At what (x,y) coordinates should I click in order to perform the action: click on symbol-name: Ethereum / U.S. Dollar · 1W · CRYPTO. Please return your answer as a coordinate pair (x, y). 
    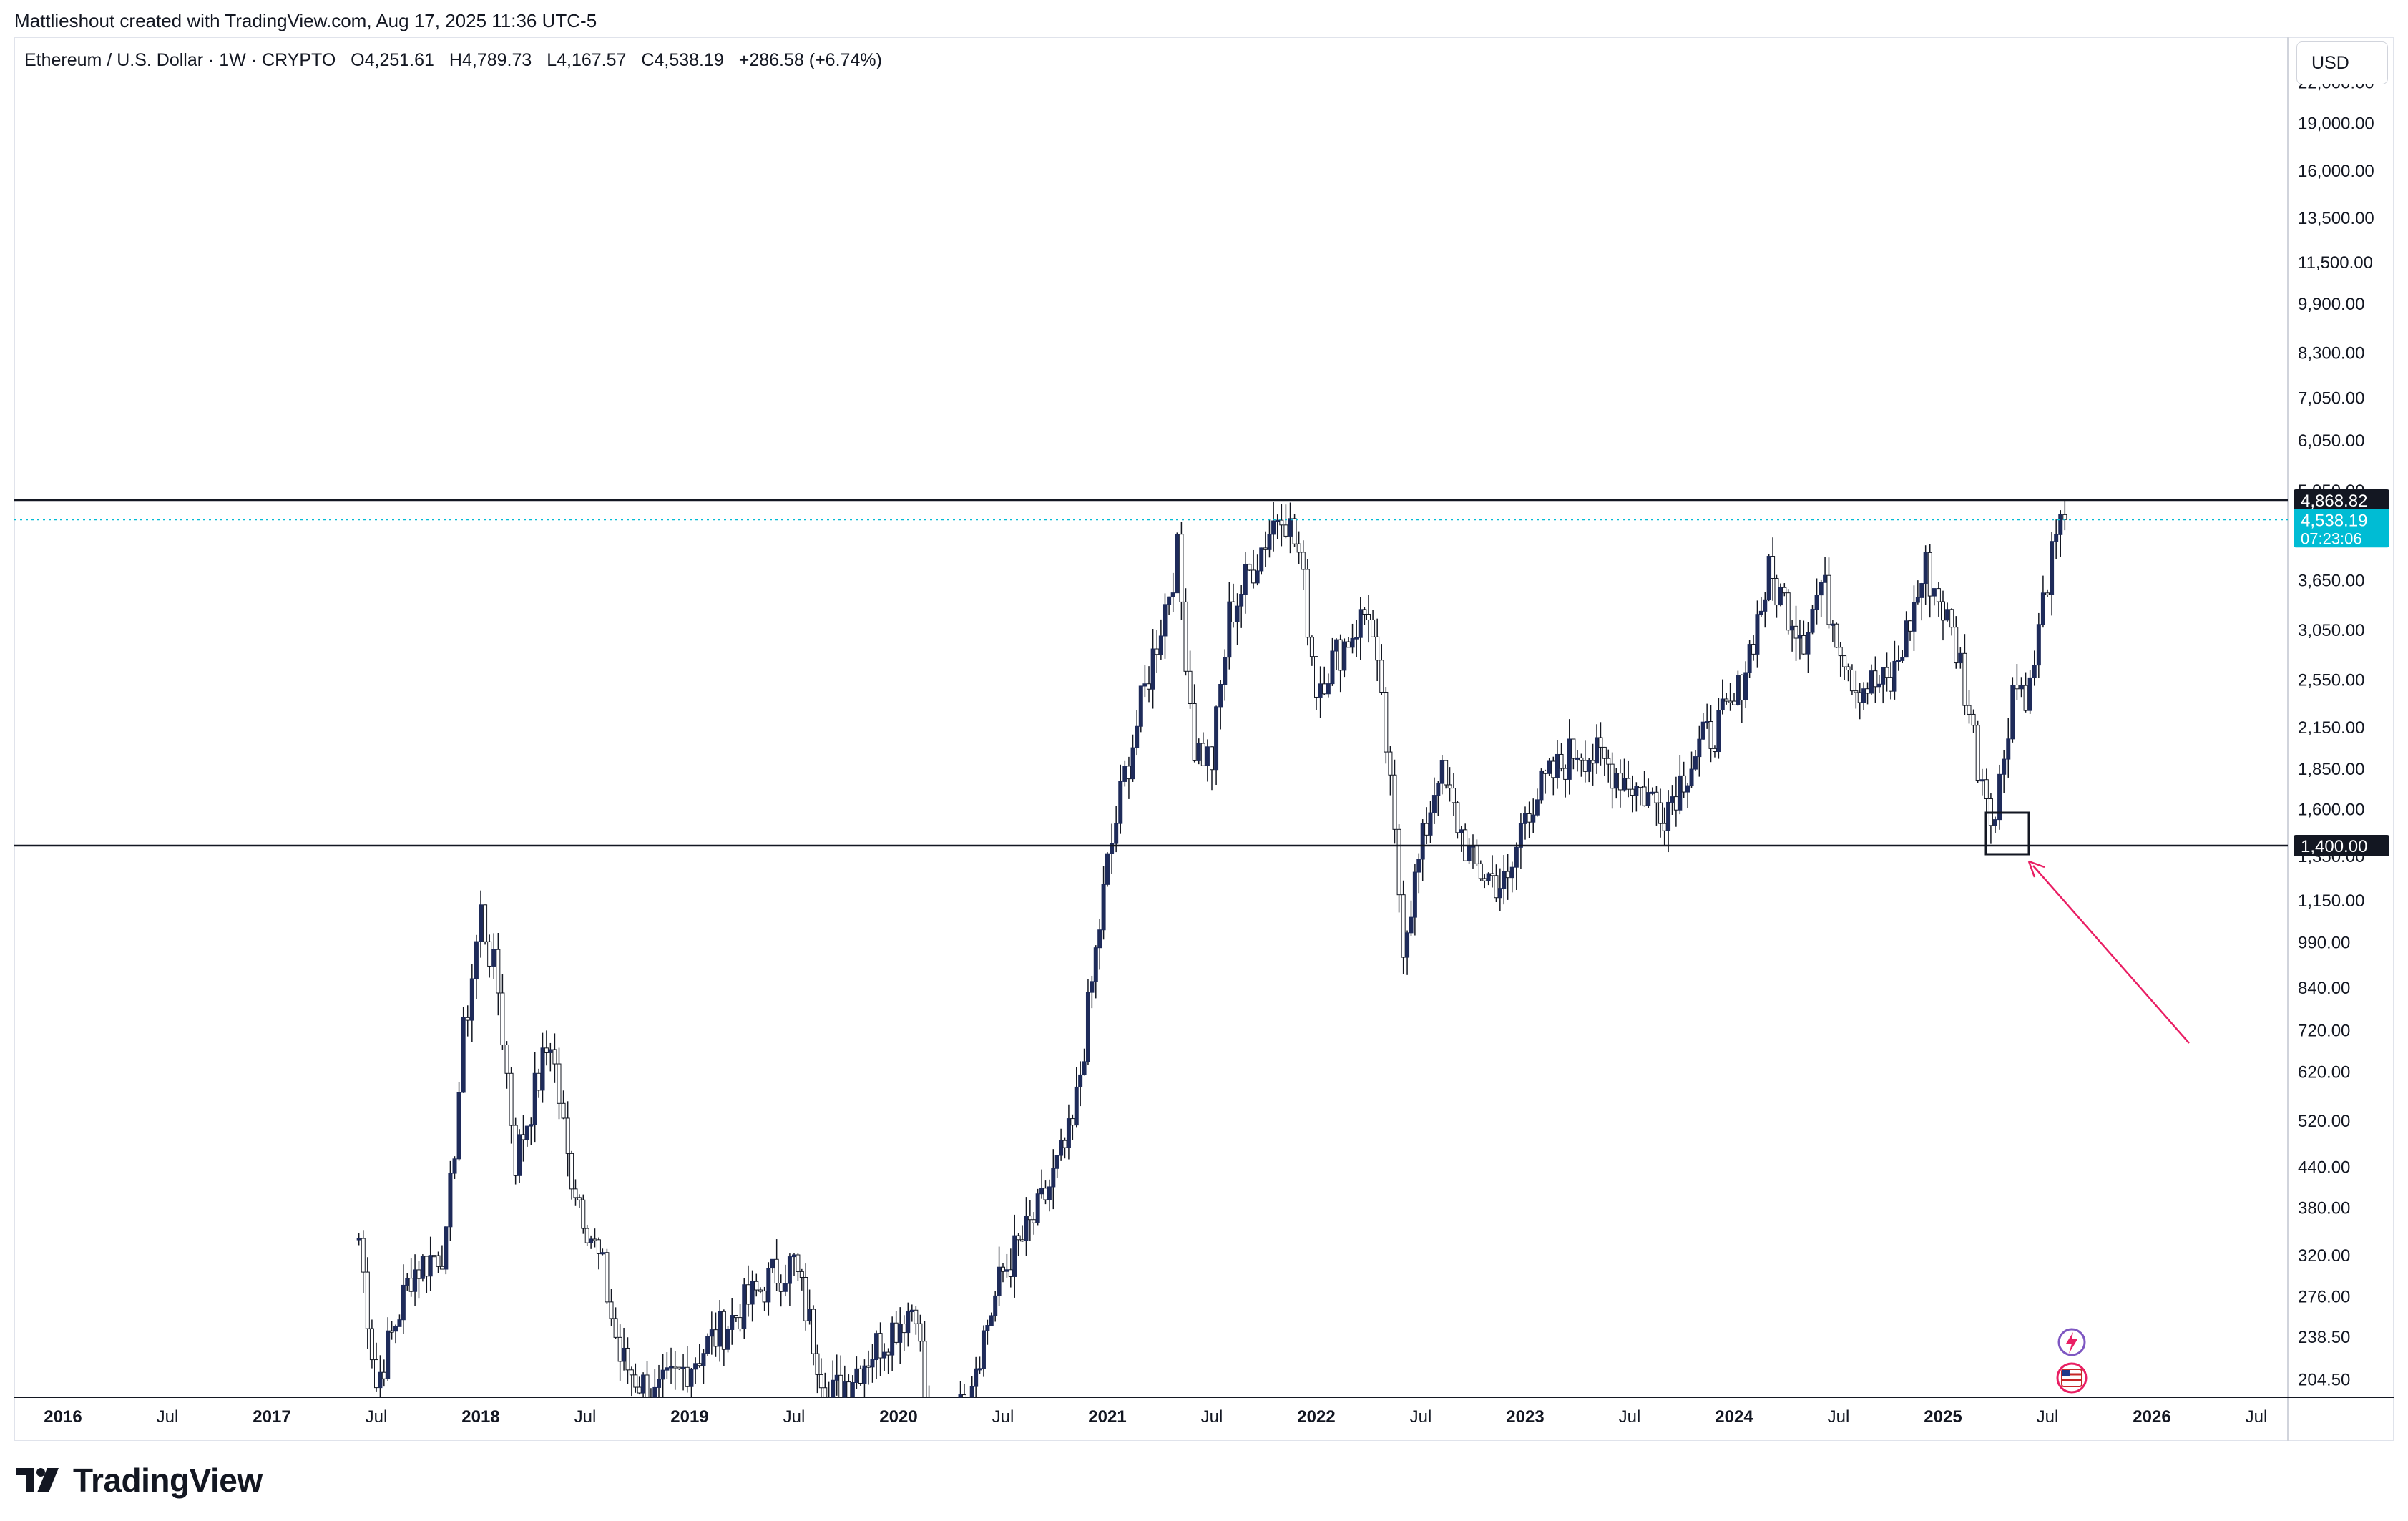
    Looking at the image, I should click on (180, 60).